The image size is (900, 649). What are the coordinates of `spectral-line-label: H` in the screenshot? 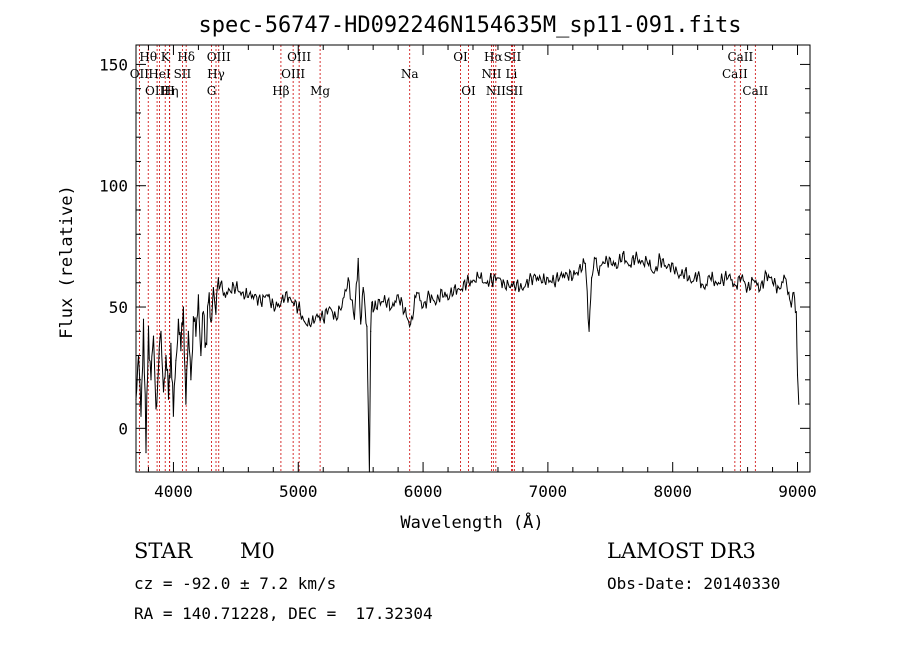 It's located at (169, 91).